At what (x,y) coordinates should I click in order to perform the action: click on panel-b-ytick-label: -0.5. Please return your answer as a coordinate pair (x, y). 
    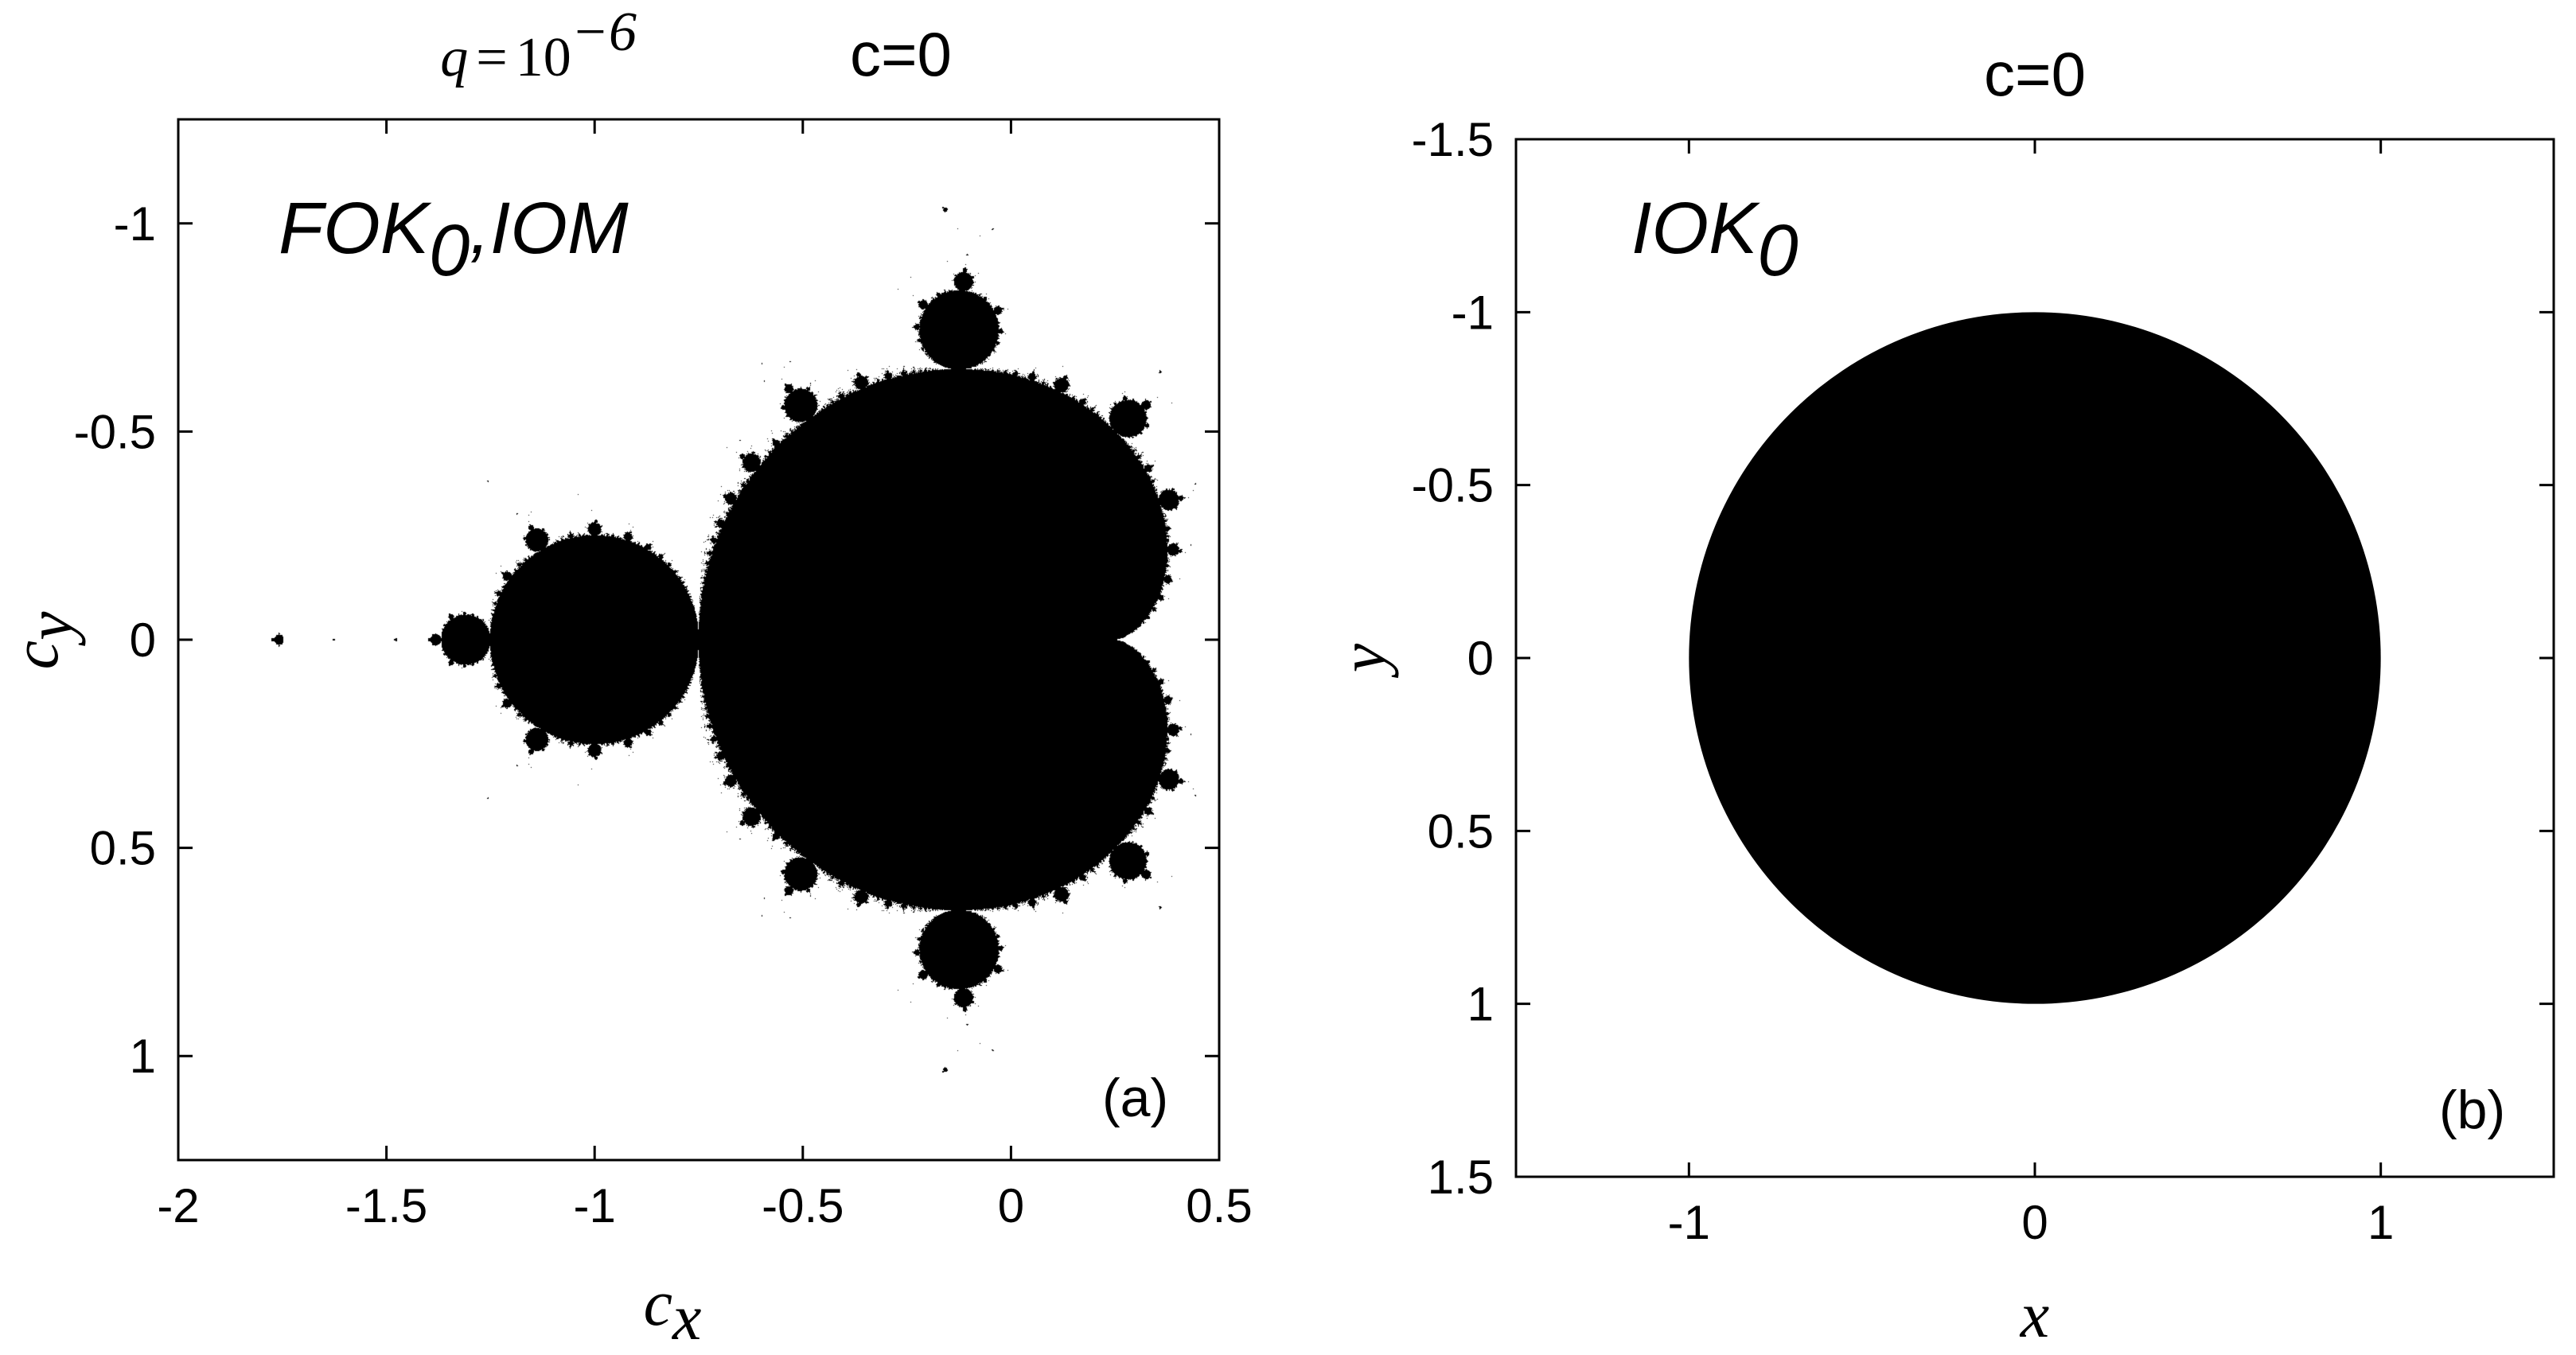
    Looking at the image, I should click on (1453, 486).